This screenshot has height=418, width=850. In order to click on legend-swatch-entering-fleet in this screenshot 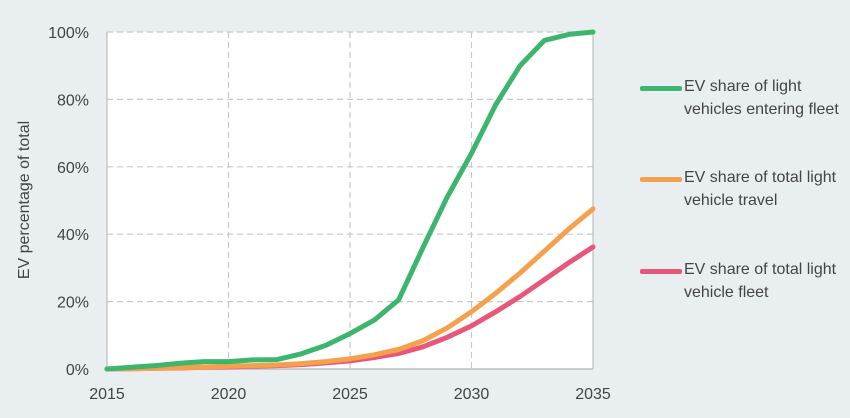, I will do `click(661, 88)`.